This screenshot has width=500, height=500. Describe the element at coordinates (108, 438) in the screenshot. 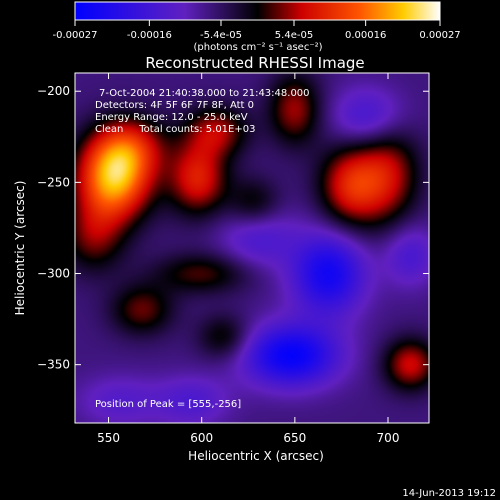

I see `x-tick-label: 550` at that location.